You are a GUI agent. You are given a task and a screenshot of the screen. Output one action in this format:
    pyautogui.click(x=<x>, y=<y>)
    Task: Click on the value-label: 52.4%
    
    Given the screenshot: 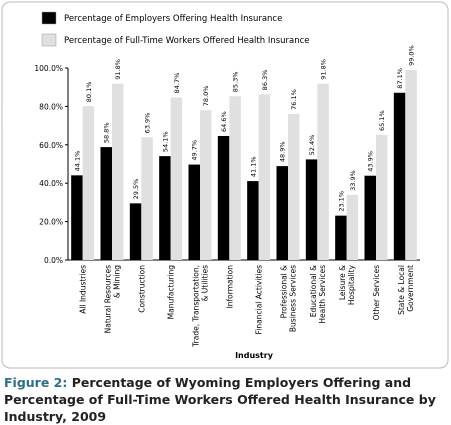 What is the action you would take?
    pyautogui.click(x=312, y=145)
    